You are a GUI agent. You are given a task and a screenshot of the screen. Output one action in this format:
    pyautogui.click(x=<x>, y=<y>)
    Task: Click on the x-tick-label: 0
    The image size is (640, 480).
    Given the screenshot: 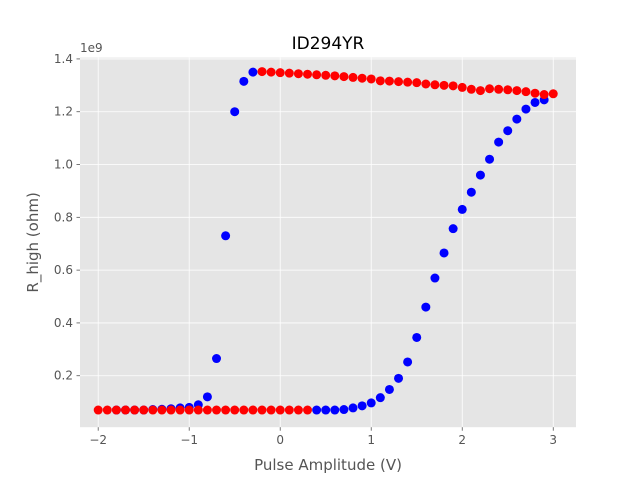 What is the action you would take?
    pyautogui.click(x=280, y=440)
    